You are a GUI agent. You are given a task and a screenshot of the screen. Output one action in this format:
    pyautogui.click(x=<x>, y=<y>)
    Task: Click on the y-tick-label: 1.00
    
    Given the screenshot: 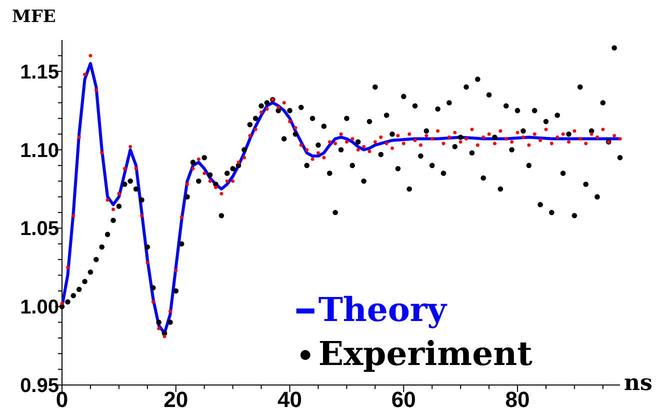 What is the action you would take?
    pyautogui.click(x=39, y=307)
    